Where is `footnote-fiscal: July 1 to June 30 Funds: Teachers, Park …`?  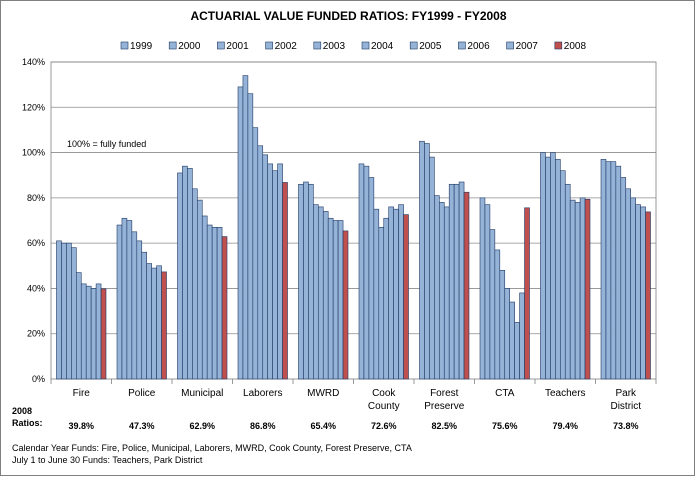
footnote-fiscal: July 1 to June 30 Funds: Teachers, Park … is located at coordinates (107, 460).